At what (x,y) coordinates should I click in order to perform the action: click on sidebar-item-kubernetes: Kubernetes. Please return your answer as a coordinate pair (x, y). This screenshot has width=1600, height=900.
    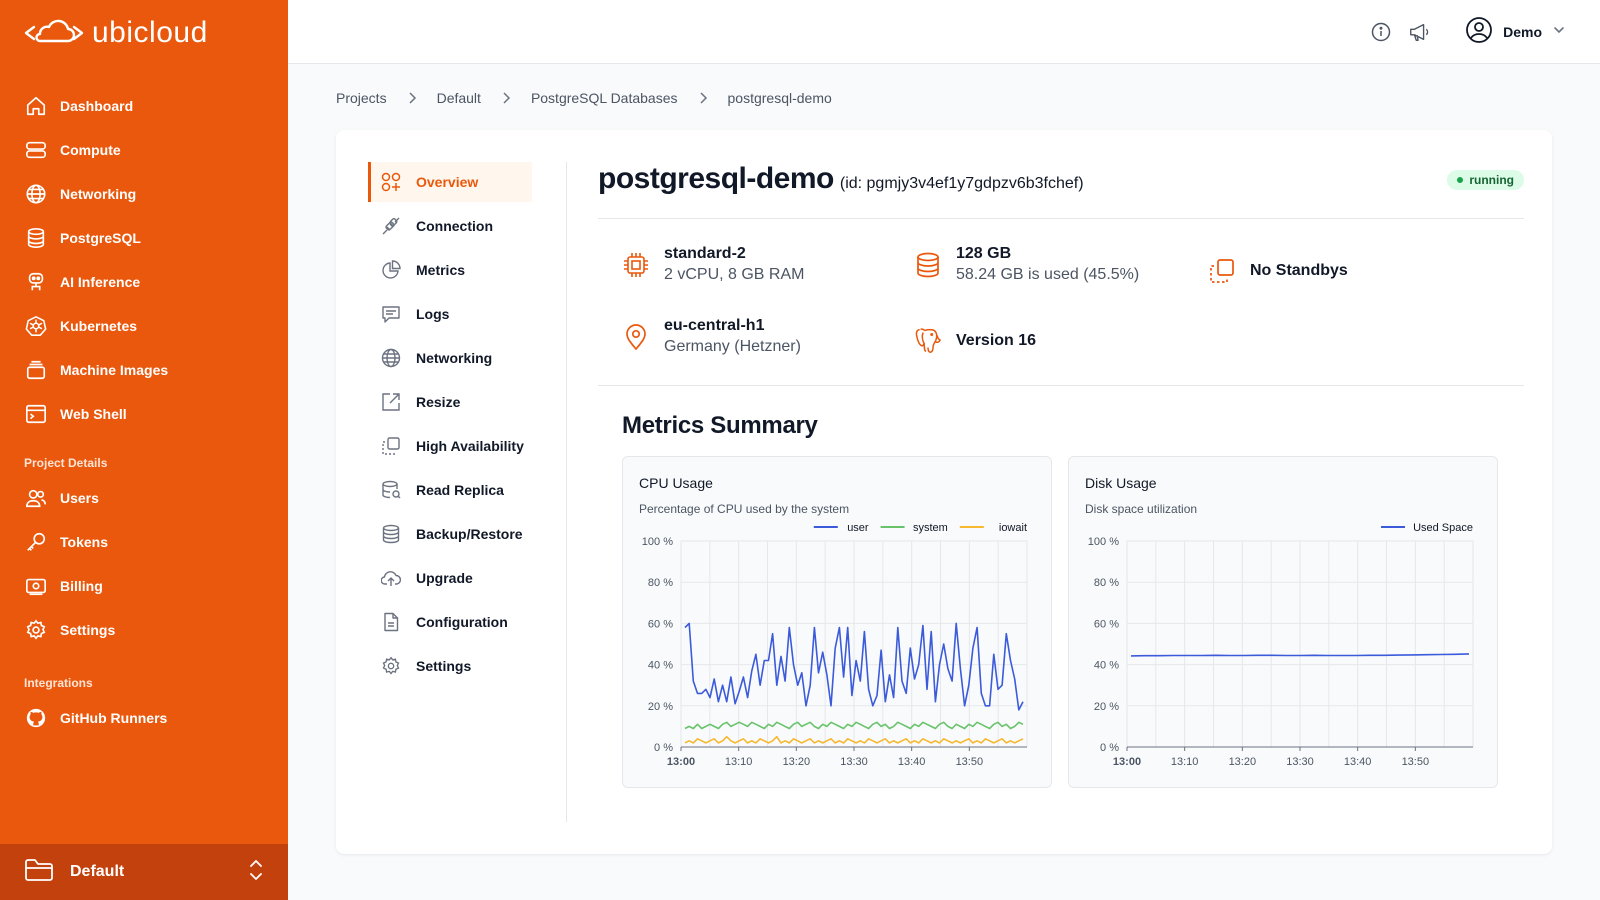
    Looking at the image, I should click on (144, 326).